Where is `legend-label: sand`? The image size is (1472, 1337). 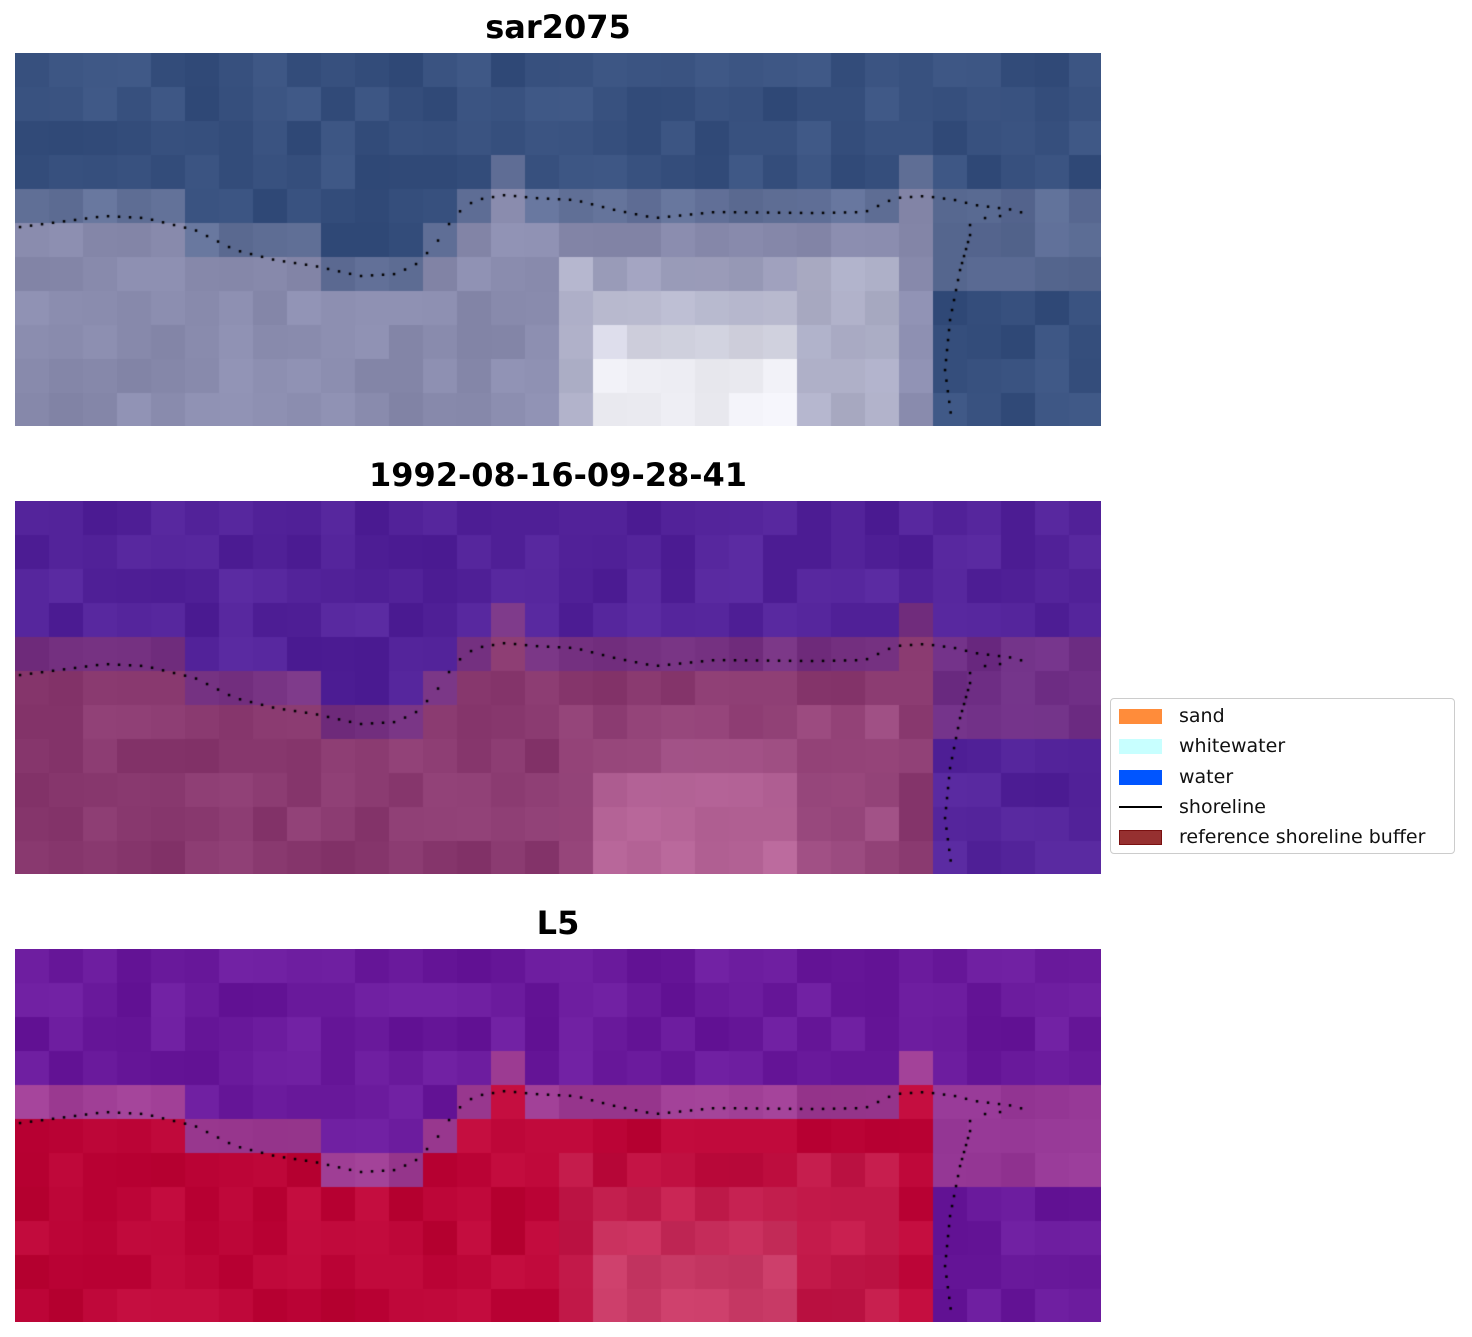
legend-label: sand is located at coordinates (1202, 716).